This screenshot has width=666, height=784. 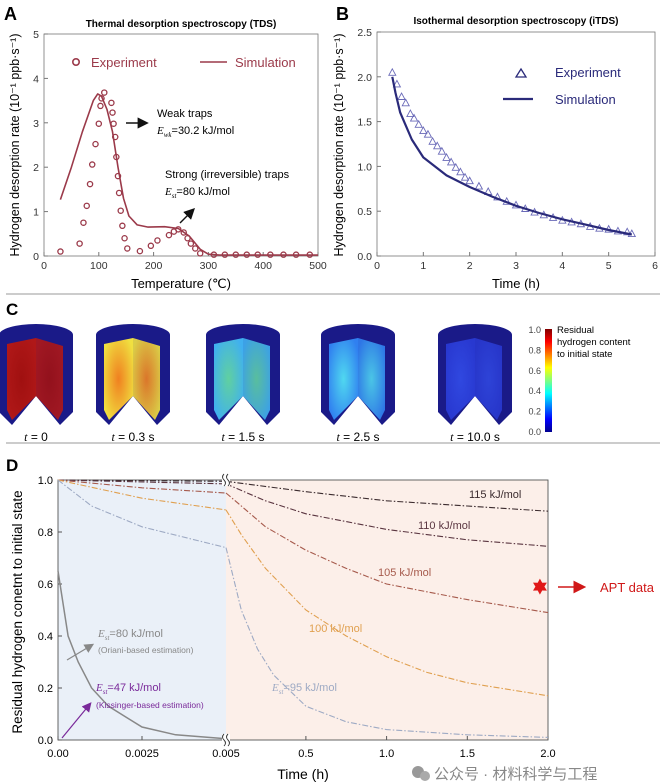 I want to click on legend-label-simulation-b: Simulation, so click(x=585, y=99).